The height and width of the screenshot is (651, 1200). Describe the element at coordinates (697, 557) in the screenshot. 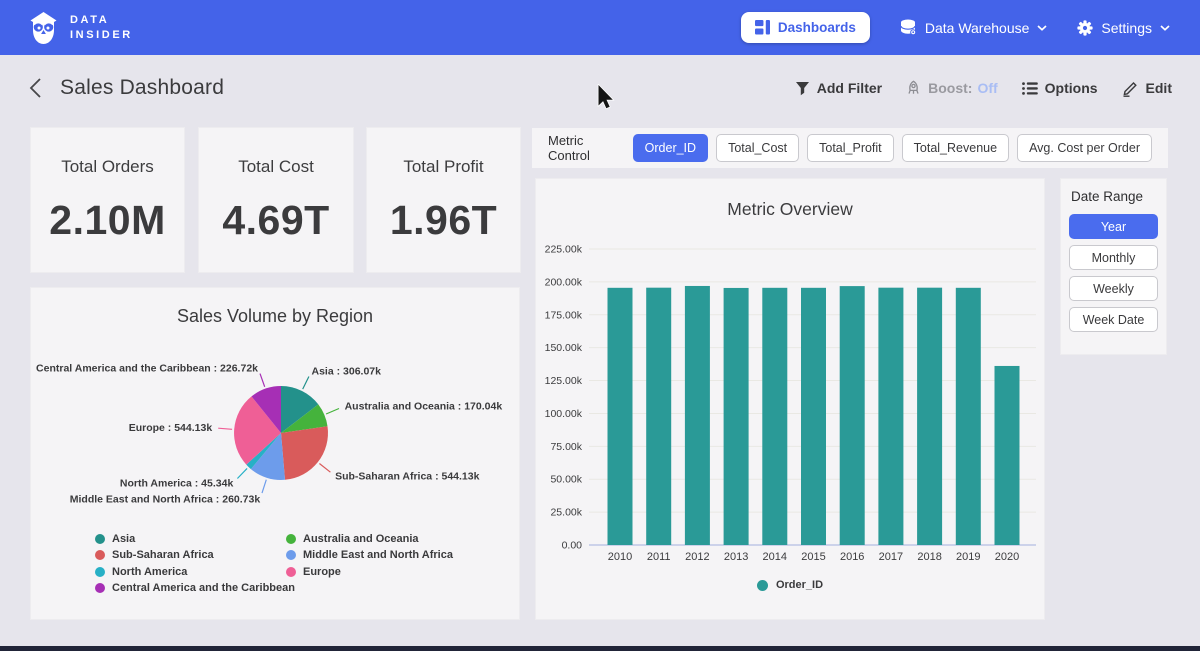

I see `x-tick: 2012` at that location.